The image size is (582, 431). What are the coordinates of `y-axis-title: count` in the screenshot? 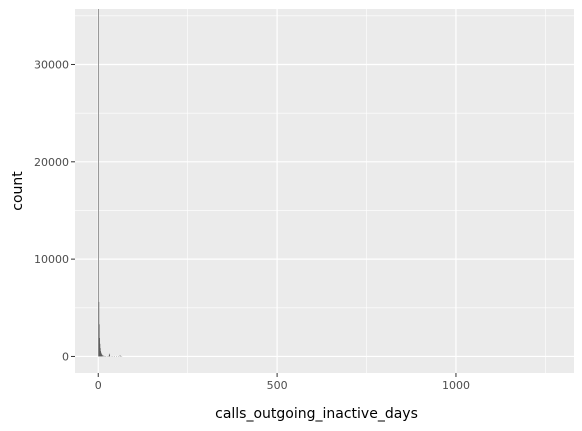 It's located at (18, 191).